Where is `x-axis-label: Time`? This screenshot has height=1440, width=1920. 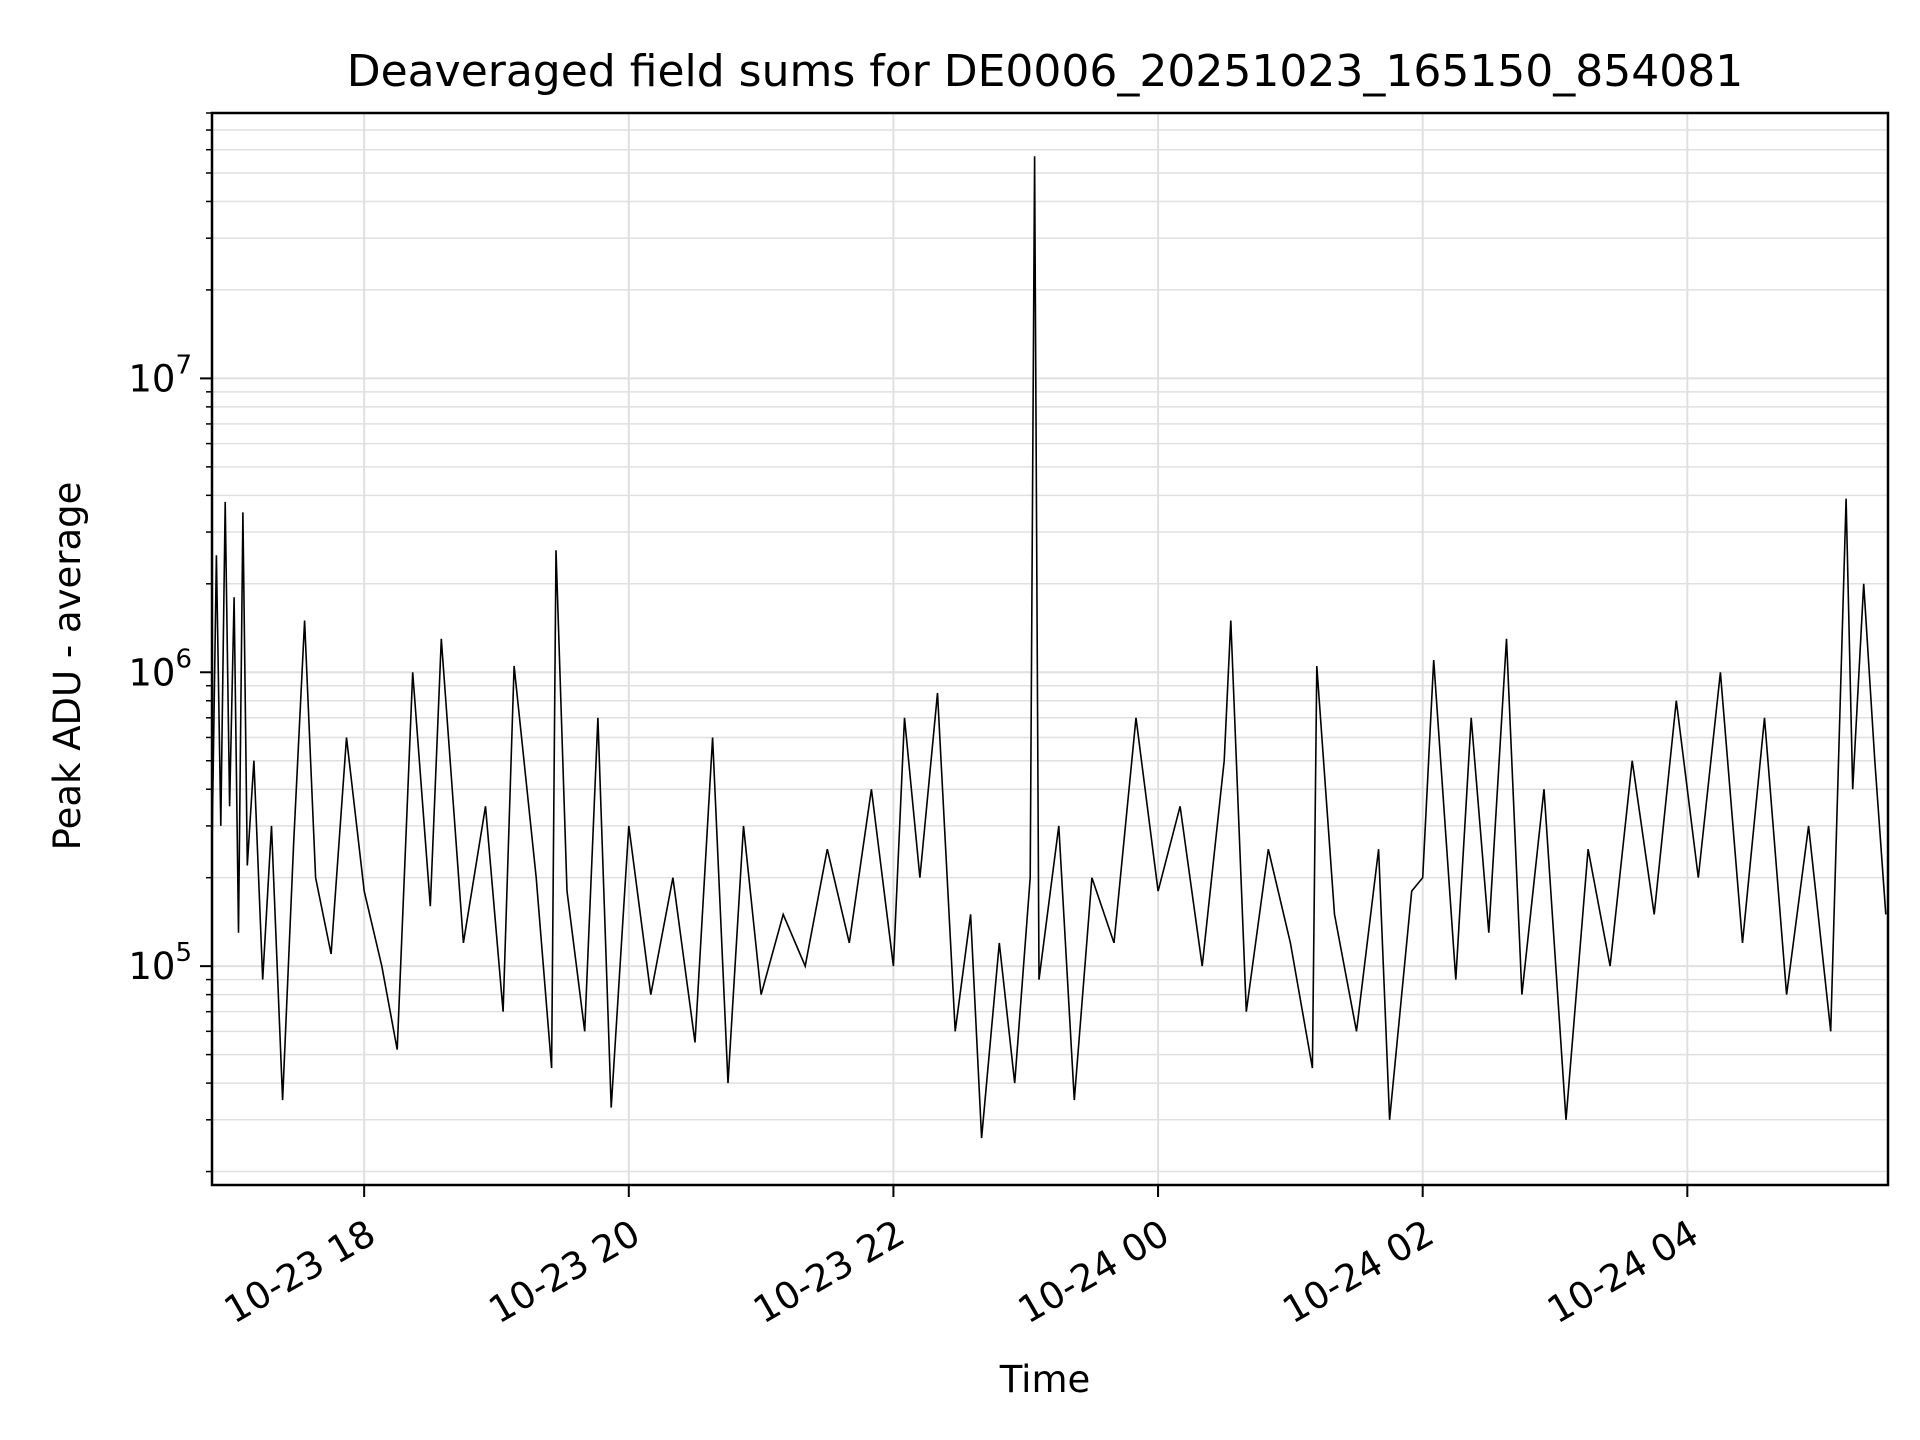 x-axis-label: Time is located at coordinates (1045, 1379).